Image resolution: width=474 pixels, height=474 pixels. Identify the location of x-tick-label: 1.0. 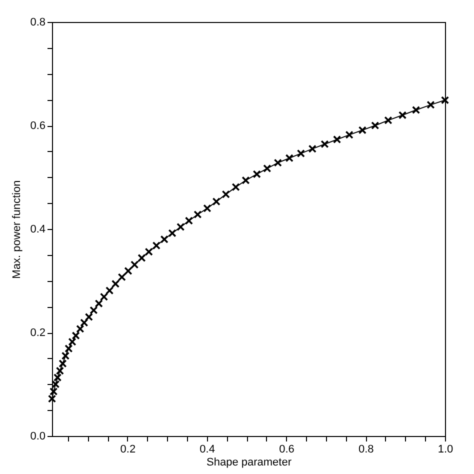
(446, 450).